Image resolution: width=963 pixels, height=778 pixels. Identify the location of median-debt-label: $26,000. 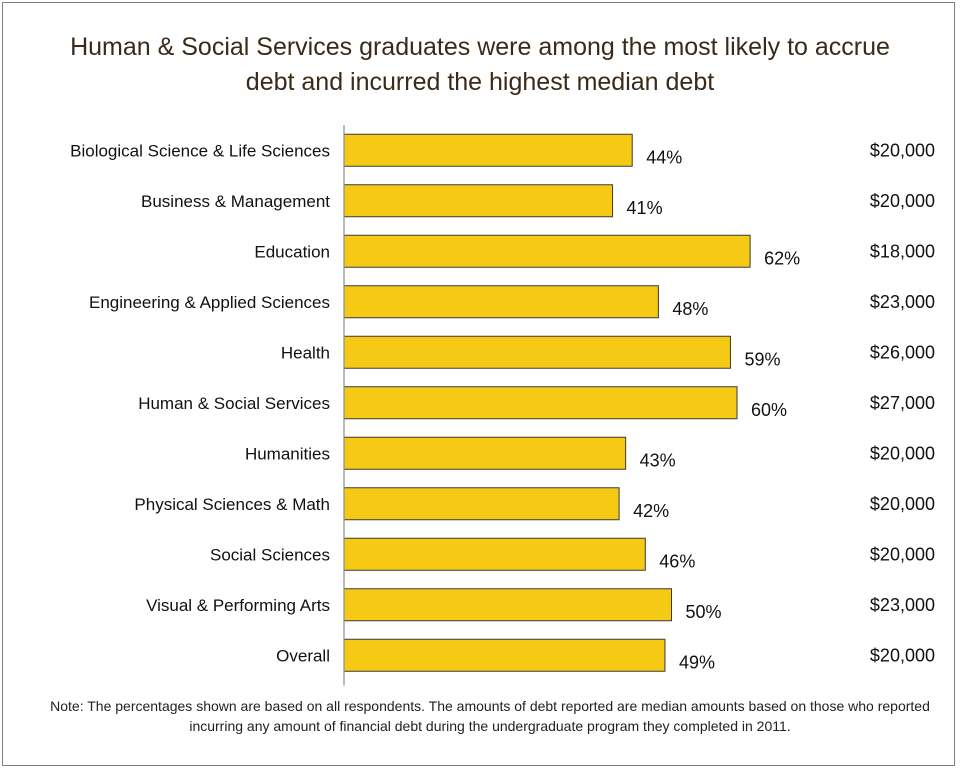
(902, 352).